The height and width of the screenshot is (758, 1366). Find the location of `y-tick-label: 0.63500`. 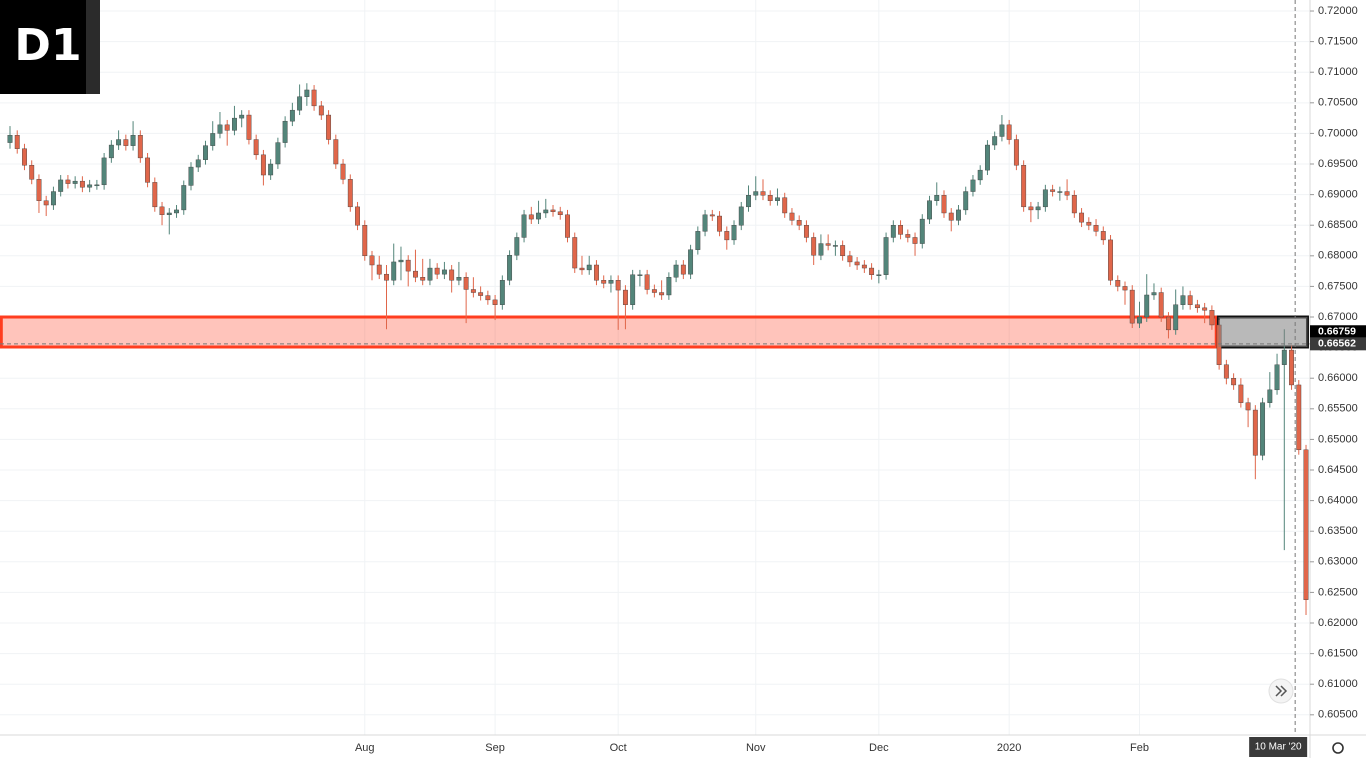

y-tick-label: 0.63500 is located at coordinates (1338, 531).